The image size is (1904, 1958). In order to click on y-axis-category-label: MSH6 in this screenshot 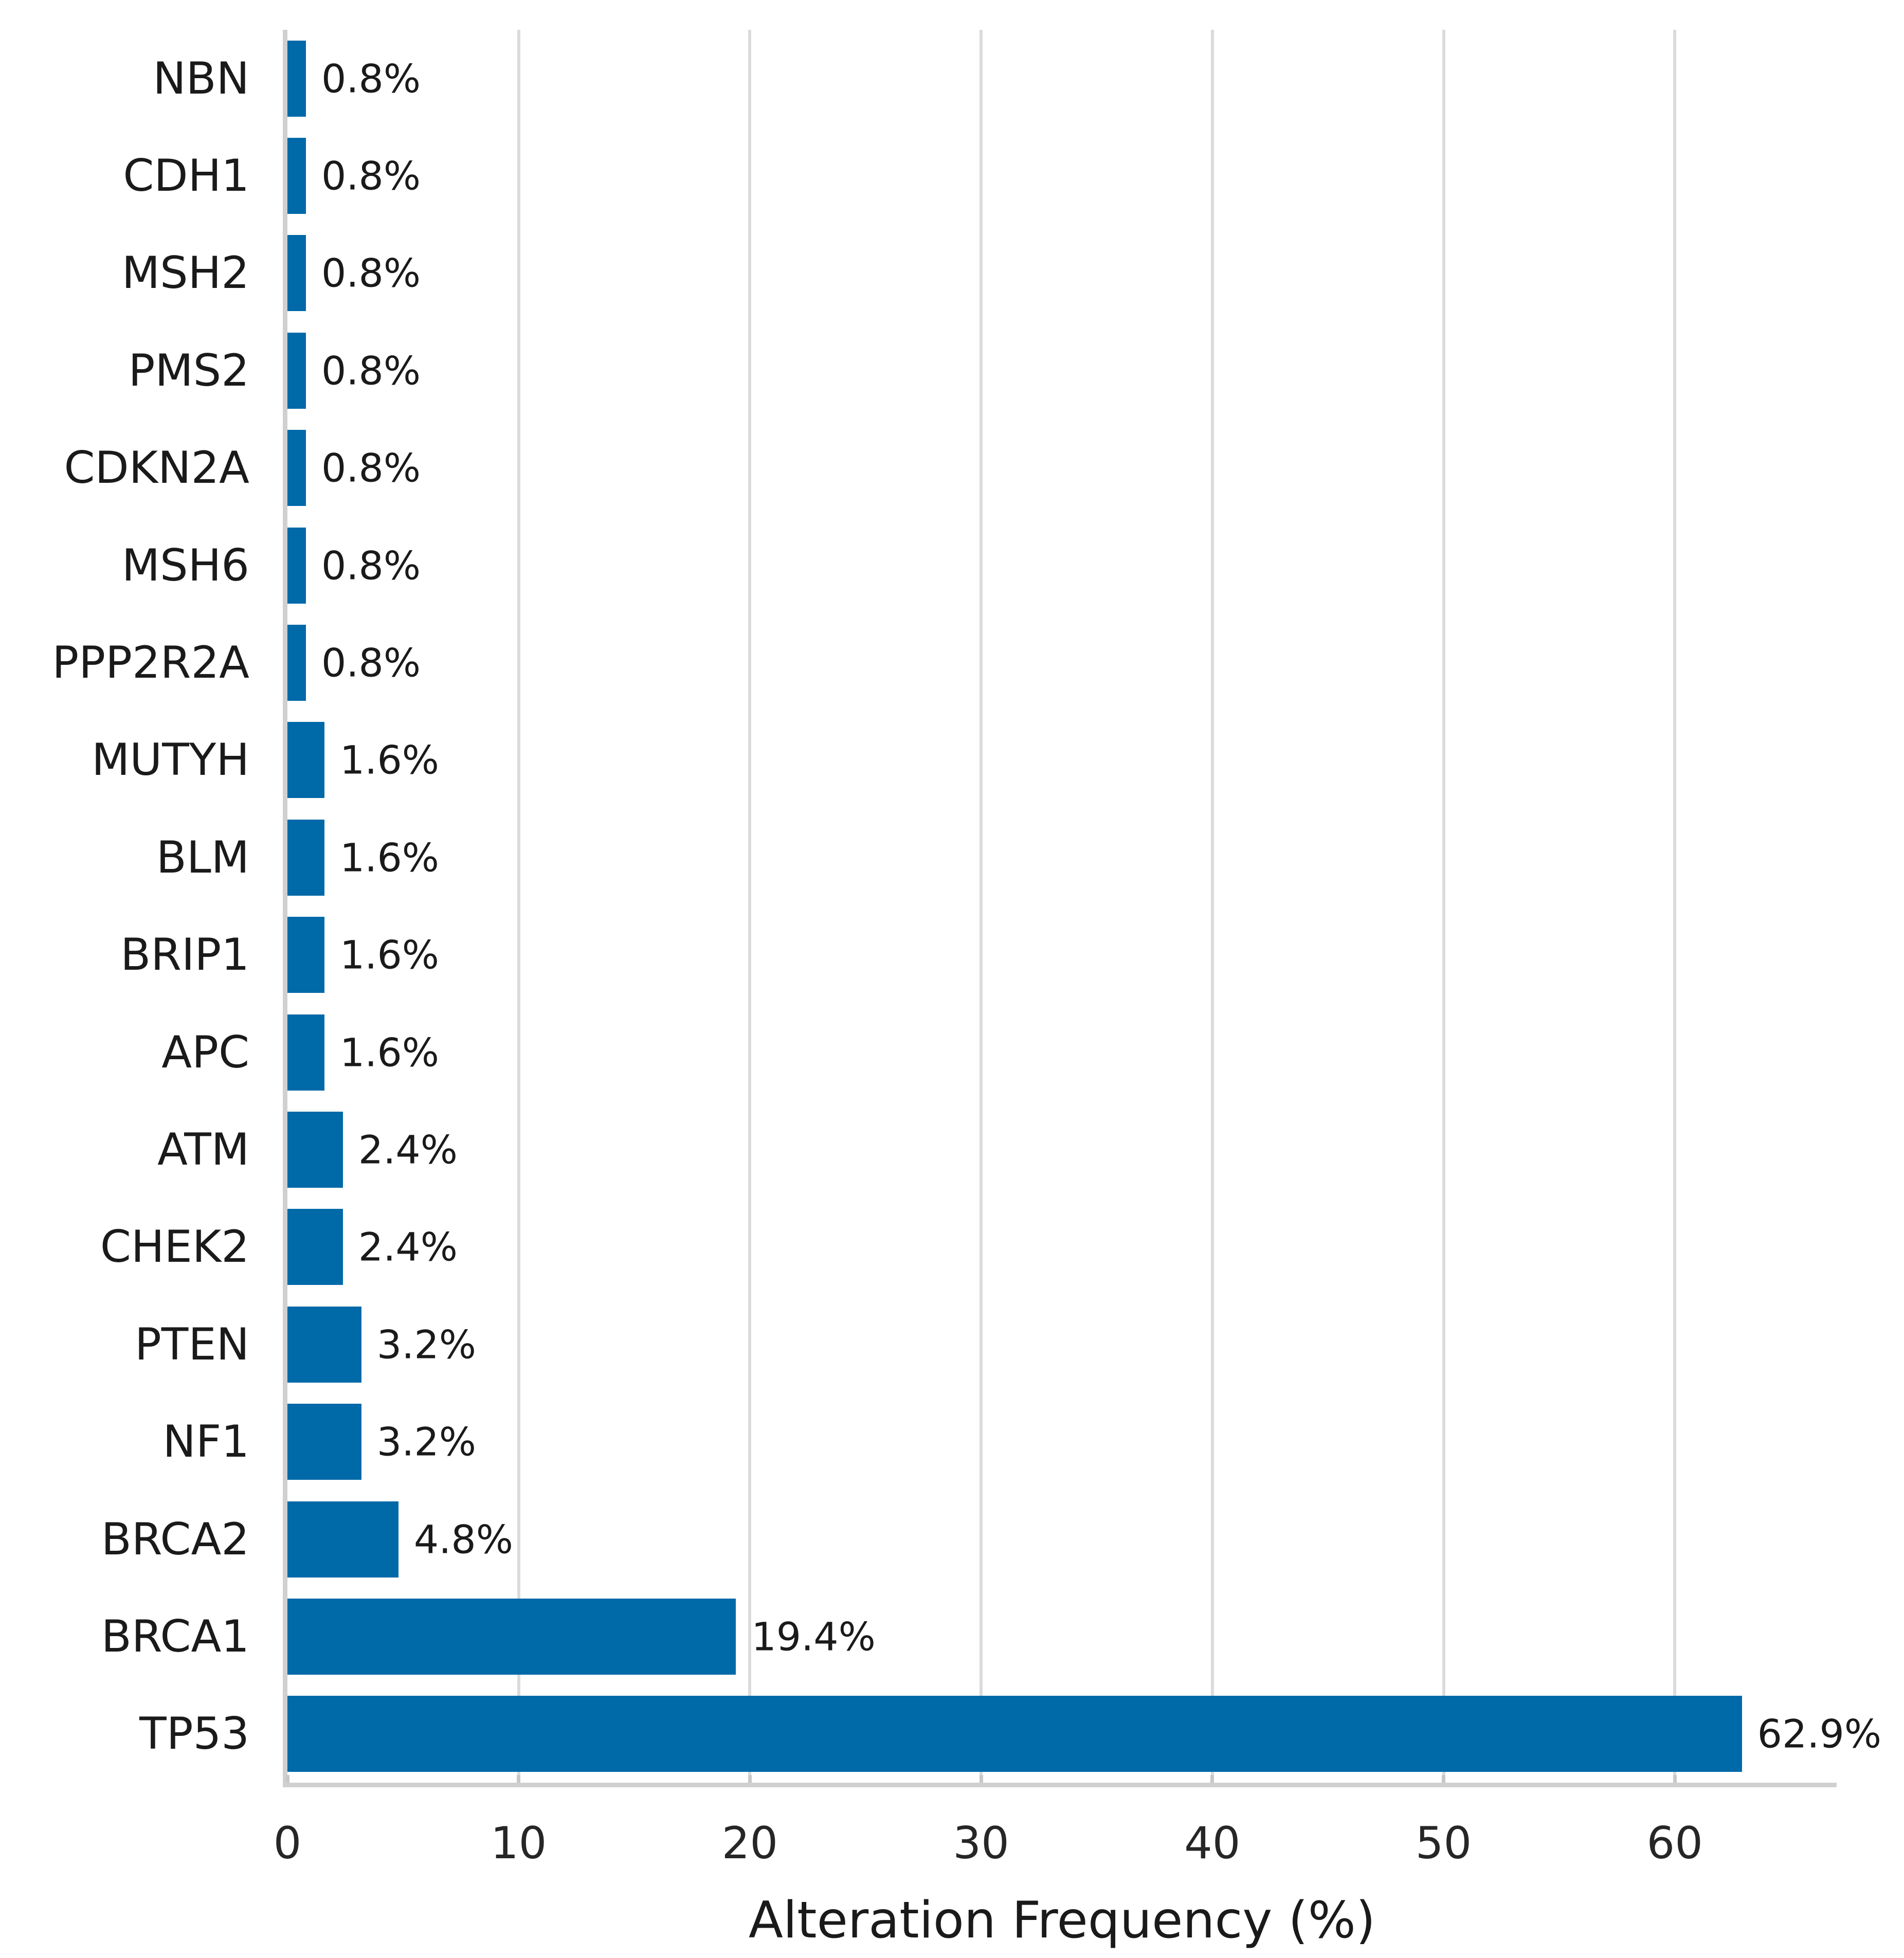, I will do `click(185, 565)`.